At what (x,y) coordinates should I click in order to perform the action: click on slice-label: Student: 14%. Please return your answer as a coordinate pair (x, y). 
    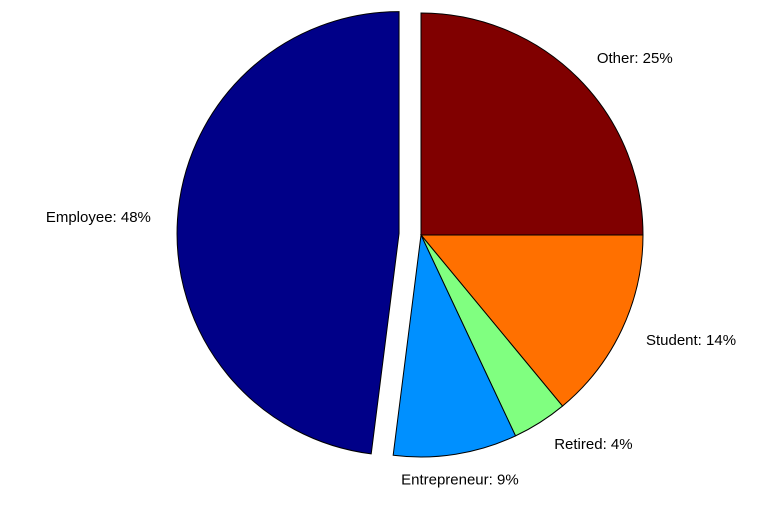
    Looking at the image, I should click on (691, 340).